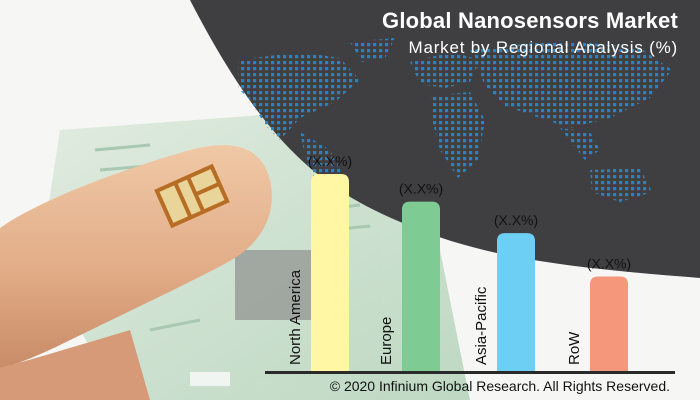 Image resolution: width=700 pixels, height=400 pixels. I want to click on category-label: Asia-Pacific, so click(481, 325).